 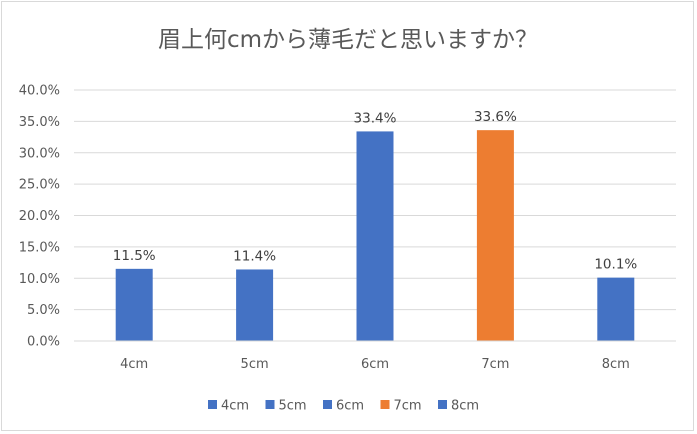 I want to click on data-label-5cm: 11.4%, so click(x=254, y=256).